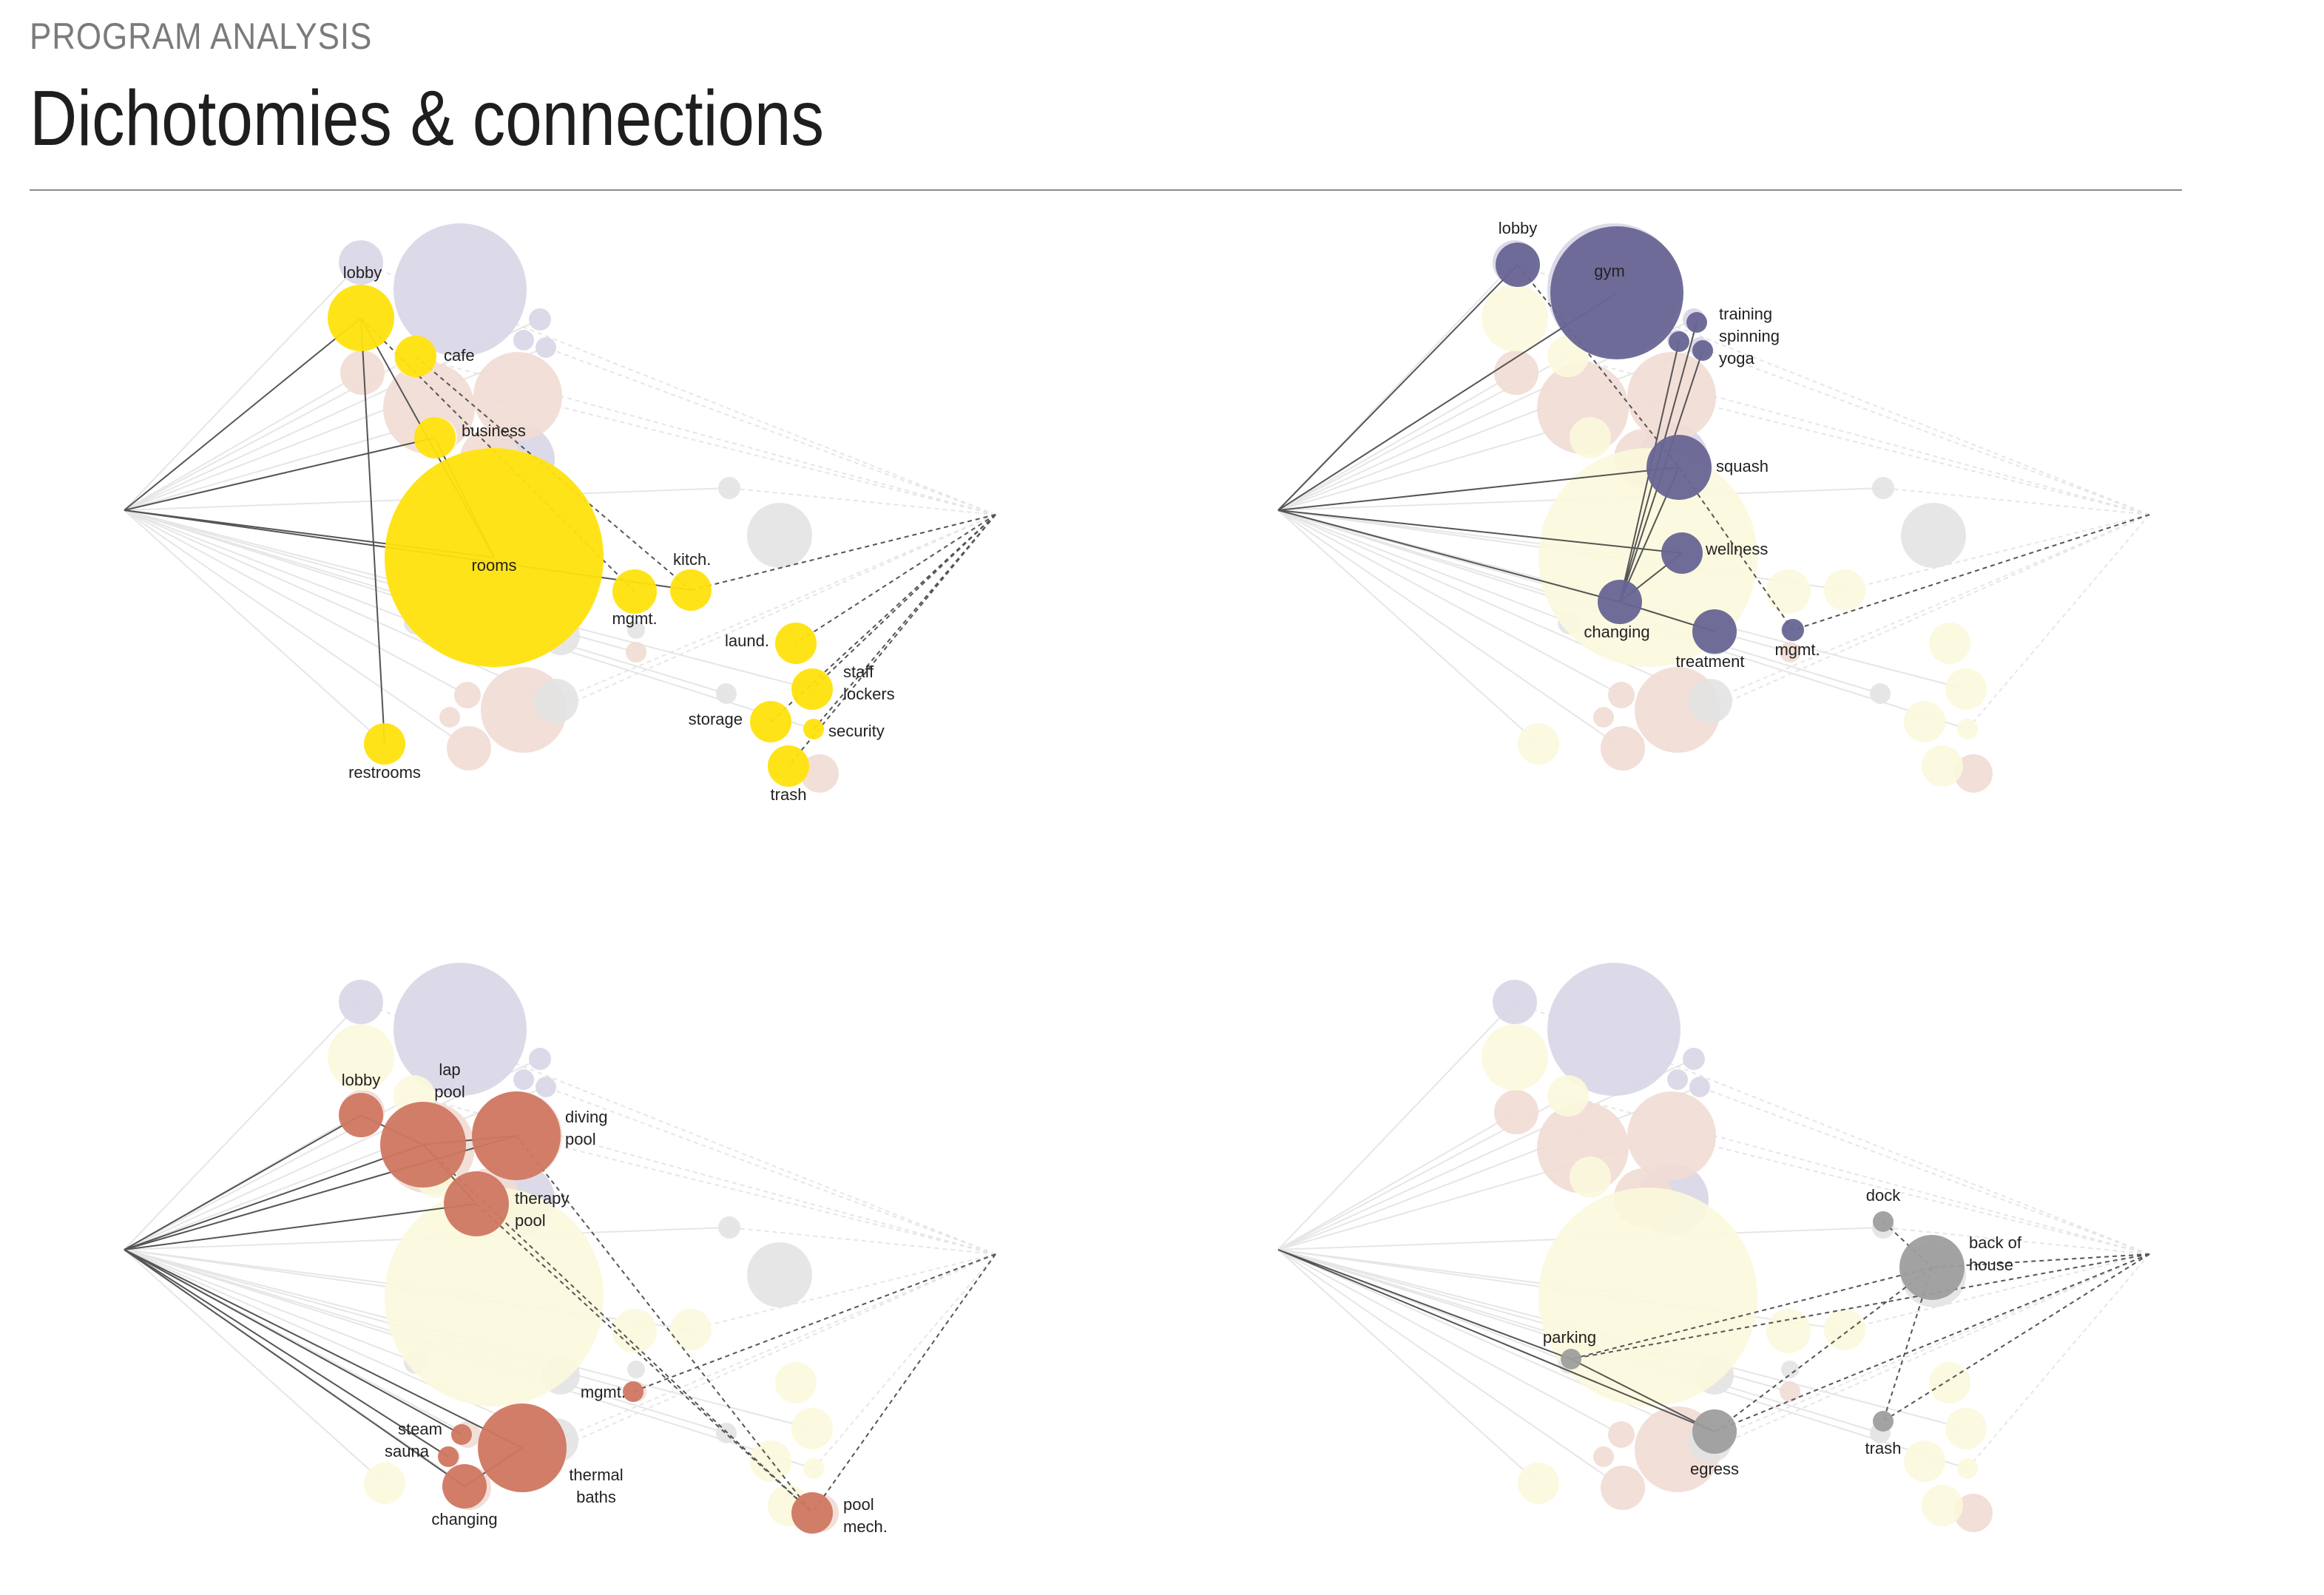 The image size is (2324, 1595). What do you see at coordinates (1749, 336) in the screenshot?
I see `node-label: spinning` at bounding box center [1749, 336].